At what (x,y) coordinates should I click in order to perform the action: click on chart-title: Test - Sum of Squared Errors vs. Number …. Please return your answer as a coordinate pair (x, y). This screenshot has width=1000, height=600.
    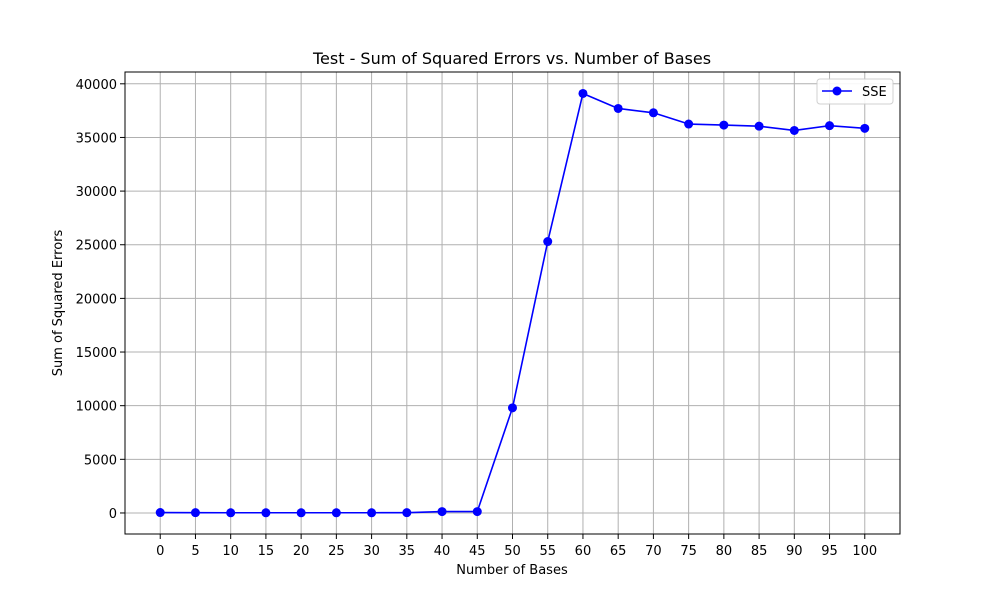
    Looking at the image, I should click on (511, 58).